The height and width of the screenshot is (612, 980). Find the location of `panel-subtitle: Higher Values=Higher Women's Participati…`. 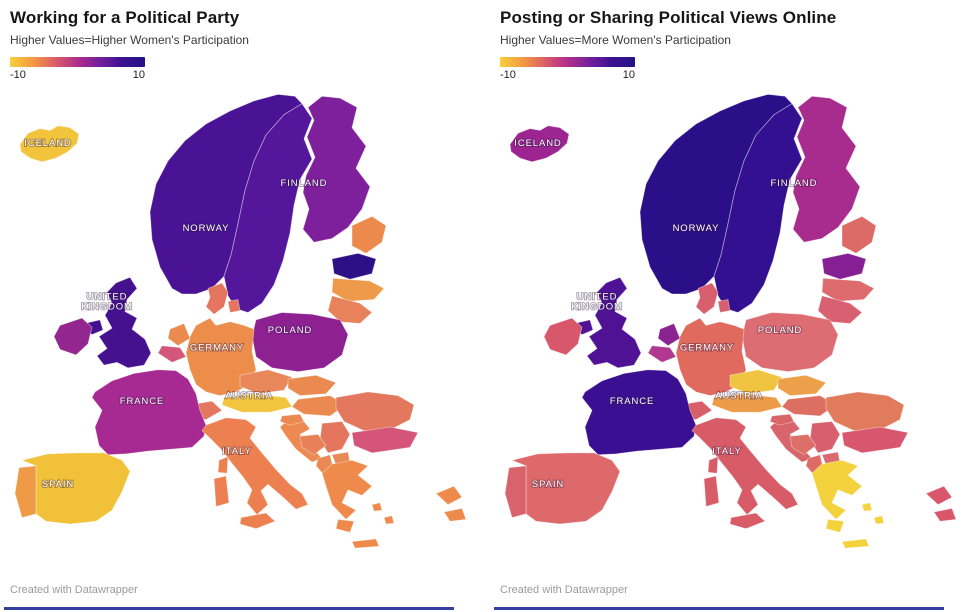

panel-subtitle: Higher Values=Higher Women's Participati… is located at coordinates (129, 40).